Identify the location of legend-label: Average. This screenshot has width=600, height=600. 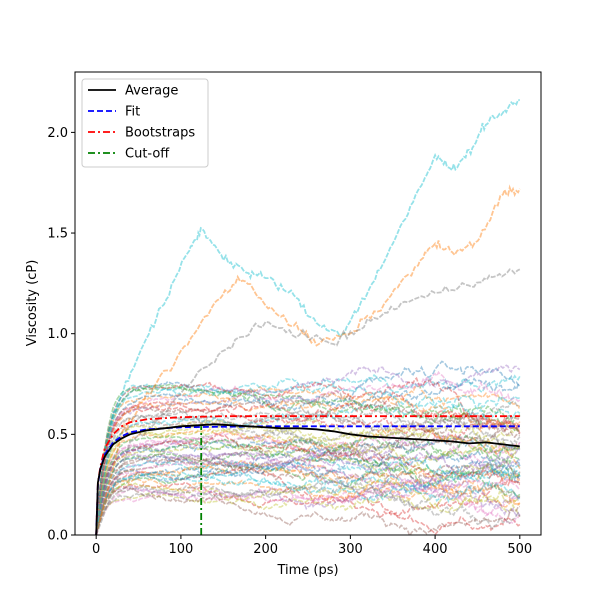
(151, 91).